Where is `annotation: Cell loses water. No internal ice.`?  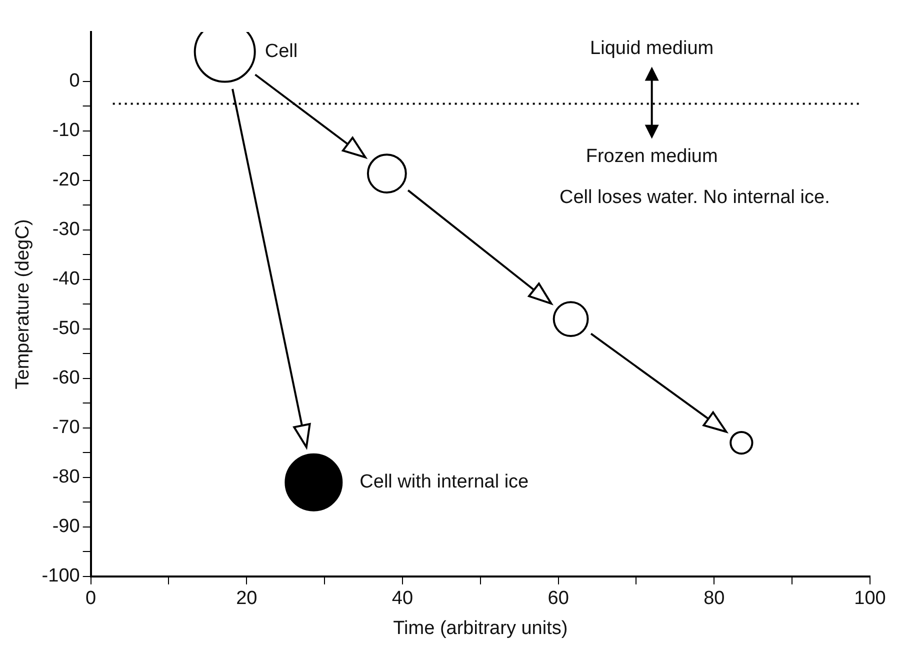
annotation: Cell loses water. No internal ice. is located at coordinates (695, 197).